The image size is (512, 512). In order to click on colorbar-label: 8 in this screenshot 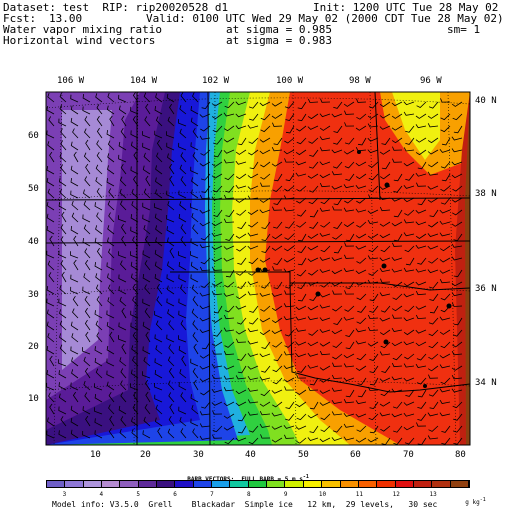, I will do `click(248, 494)`.